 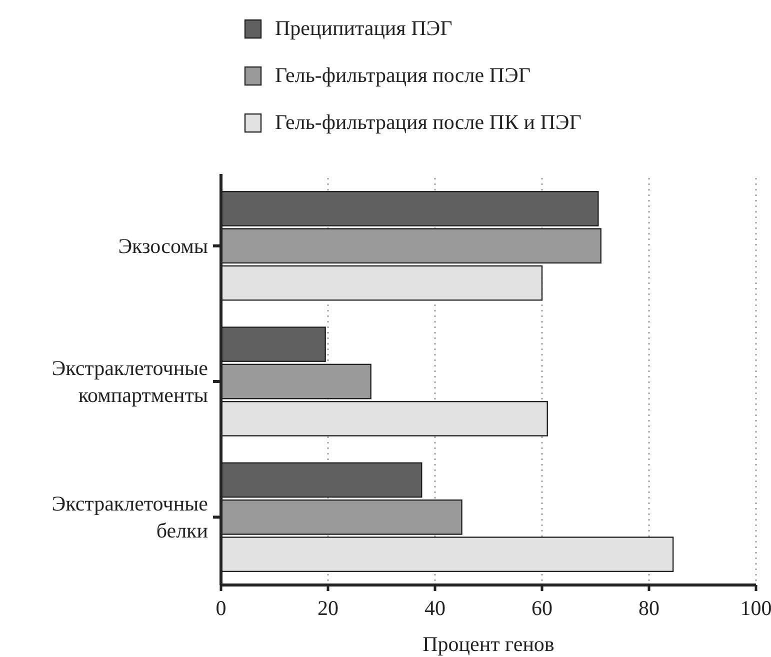 What do you see at coordinates (435, 608) in the screenshot?
I see `x-tick-label: 40` at bounding box center [435, 608].